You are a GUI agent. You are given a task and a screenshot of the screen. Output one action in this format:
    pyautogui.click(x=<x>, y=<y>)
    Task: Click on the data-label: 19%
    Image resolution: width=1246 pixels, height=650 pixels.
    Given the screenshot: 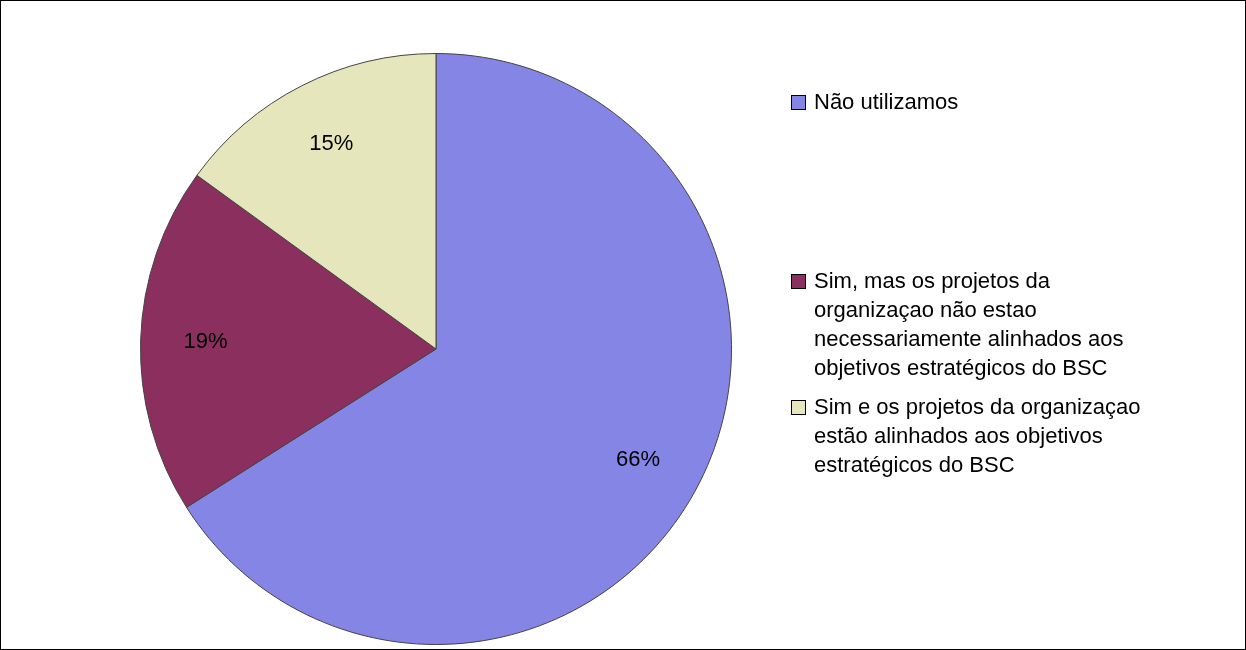 What is the action you would take?
    pyautogui.click(x=205, y=340)
    